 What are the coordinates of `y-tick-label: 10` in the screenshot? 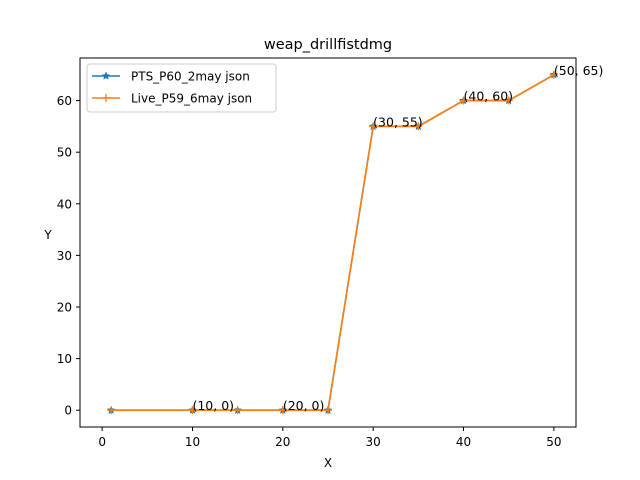 It's located at (64, 359).